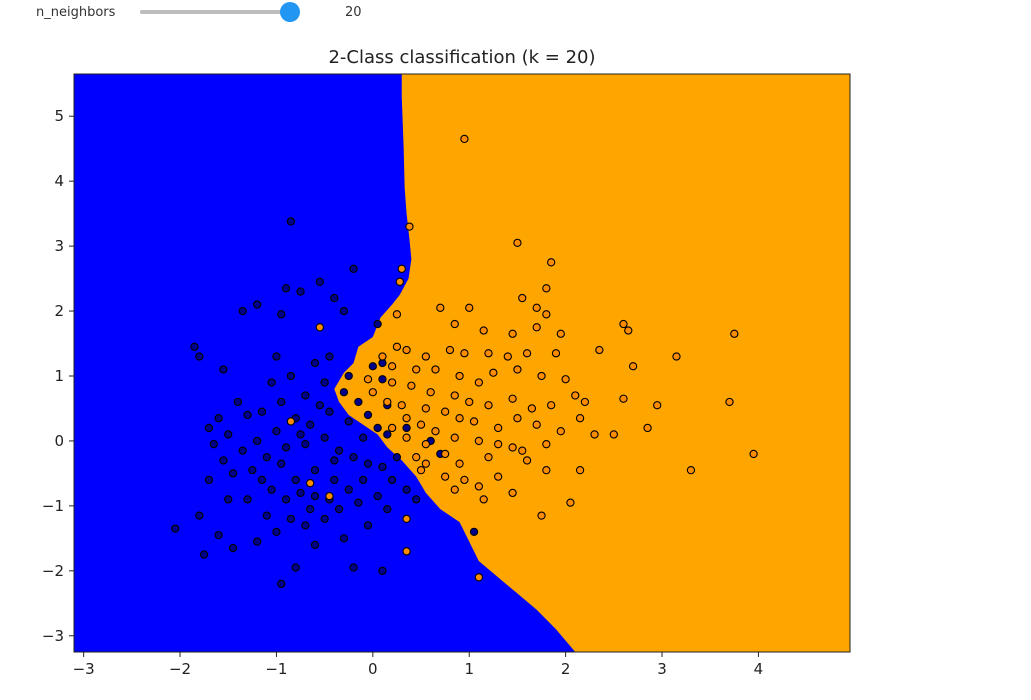 Image resolution: width=1031 pixels, height=700 pixels. I want to click on y-tick-label: 0, so click(59, 441).